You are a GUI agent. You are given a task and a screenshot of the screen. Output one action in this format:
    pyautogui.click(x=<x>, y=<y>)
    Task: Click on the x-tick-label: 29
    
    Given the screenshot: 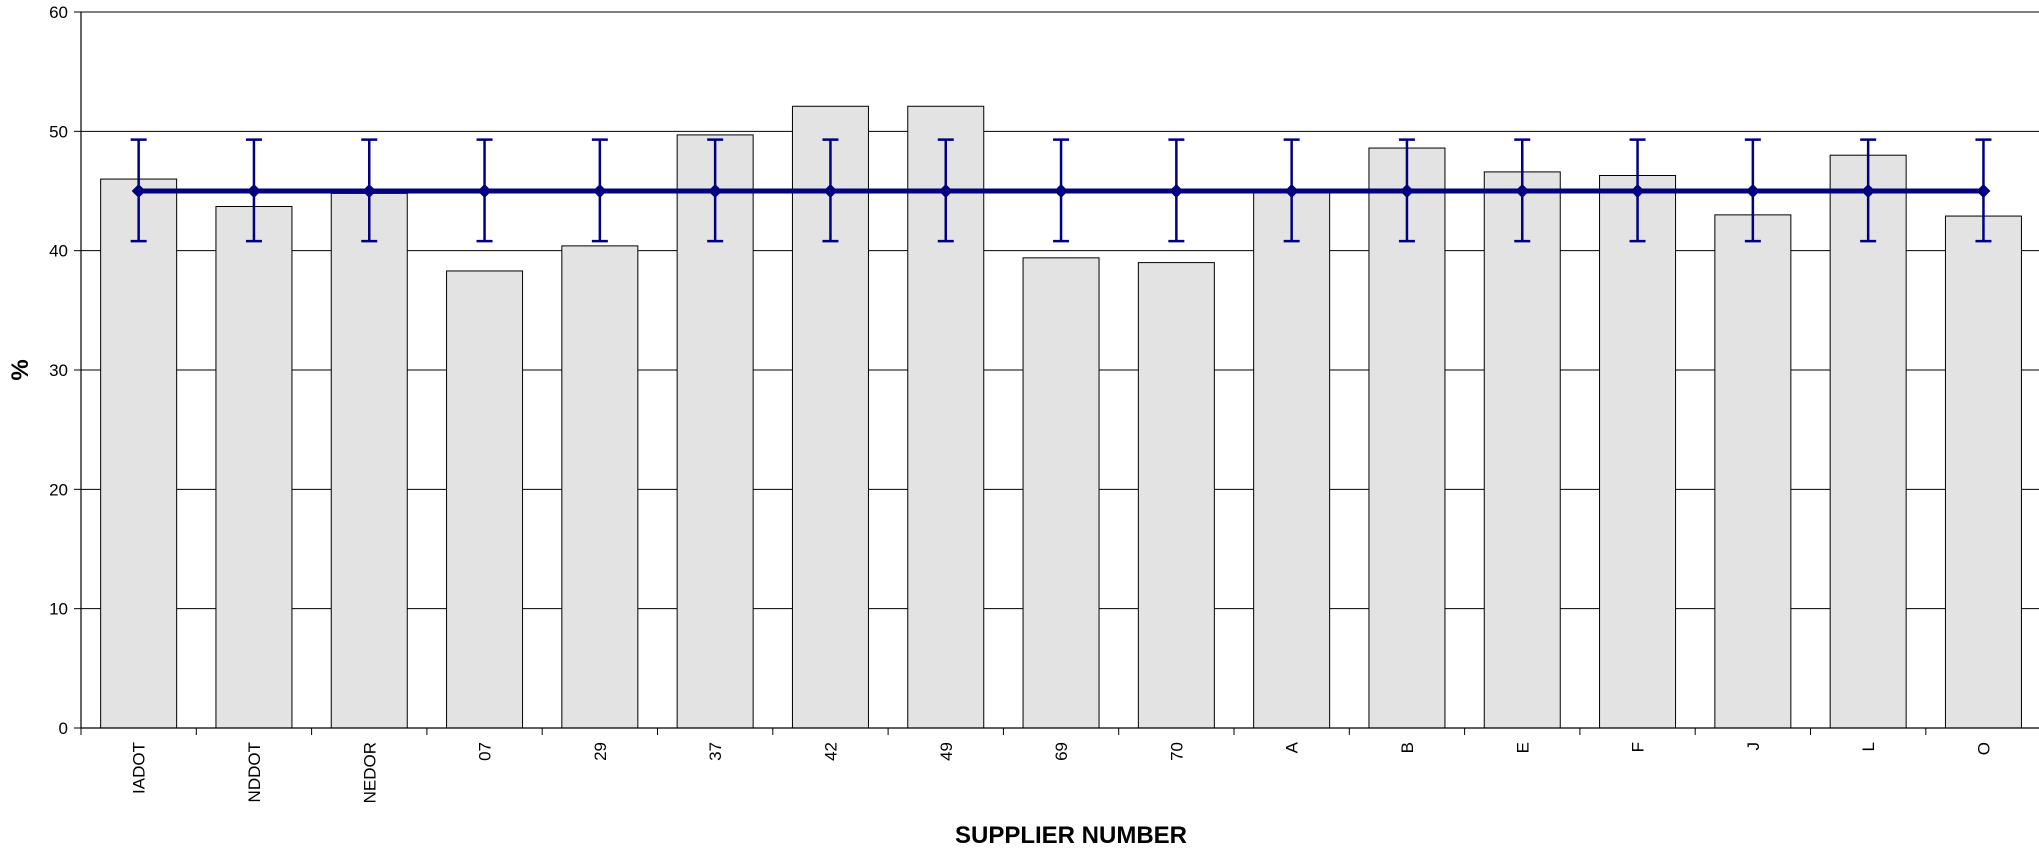 What is the action you would take?
    pyautogui.click(x=600, y=751)
    